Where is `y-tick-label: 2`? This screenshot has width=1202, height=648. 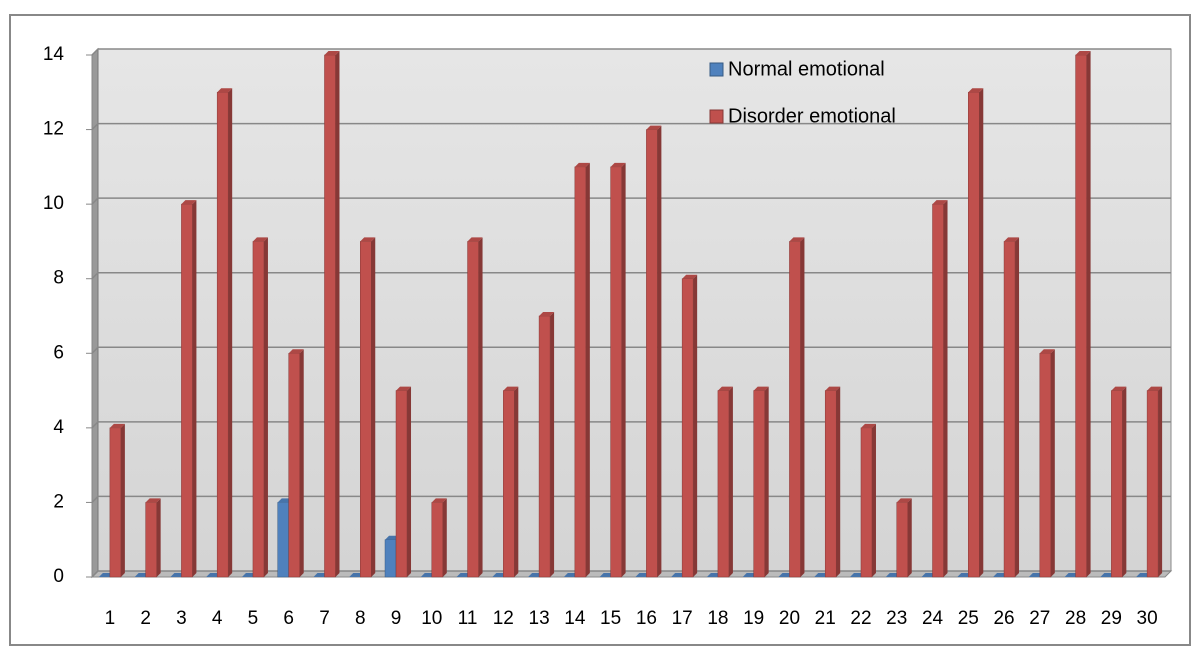 y-tick-label: 2 is located at coordinates (58, 501).